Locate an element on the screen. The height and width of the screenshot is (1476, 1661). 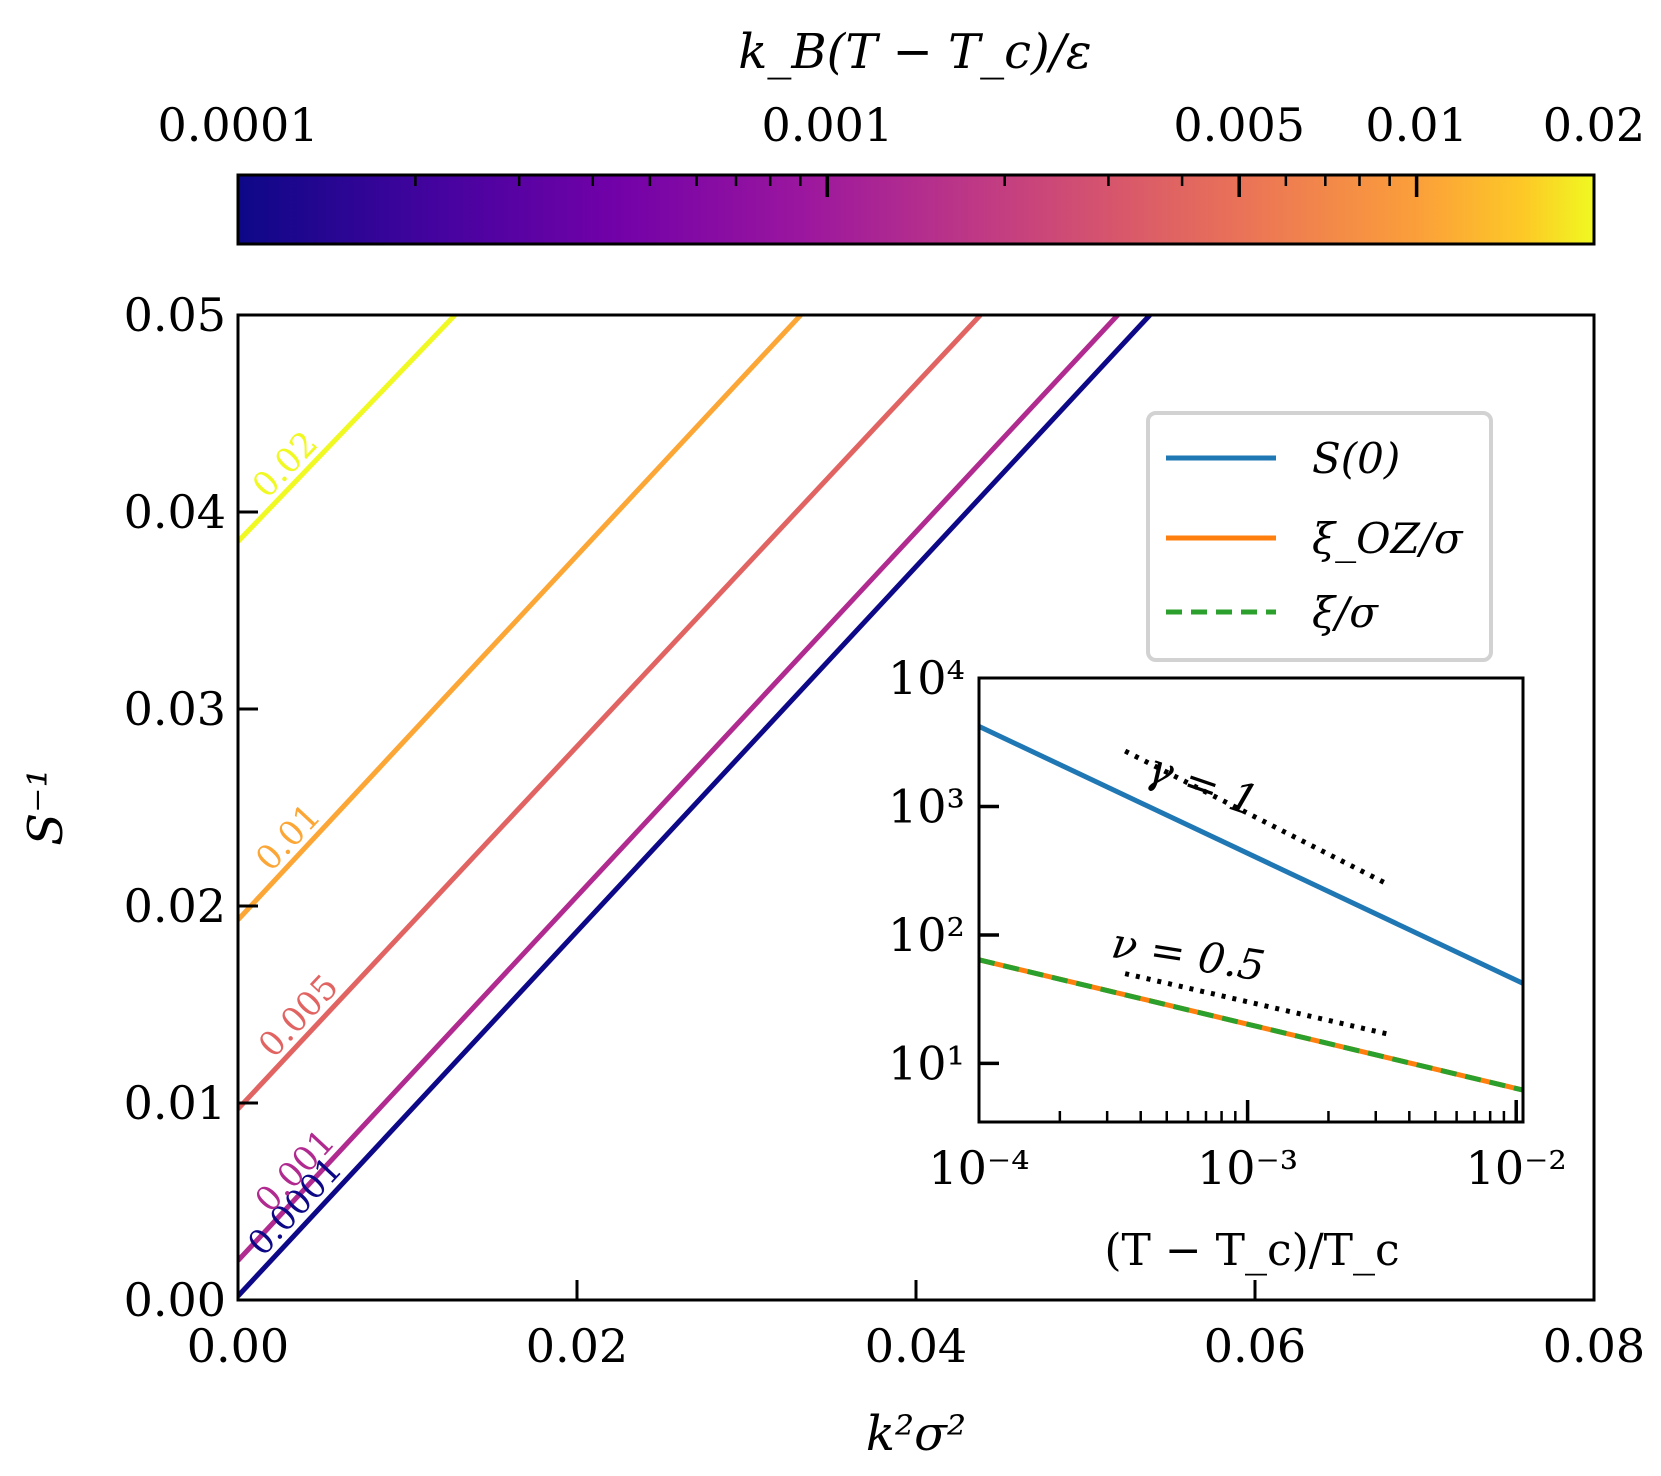
colorbar: k_B(T − T_c)/ε 0.0001 0.001 0.005 0.01 0.02 is located at coordinates (901, 135).